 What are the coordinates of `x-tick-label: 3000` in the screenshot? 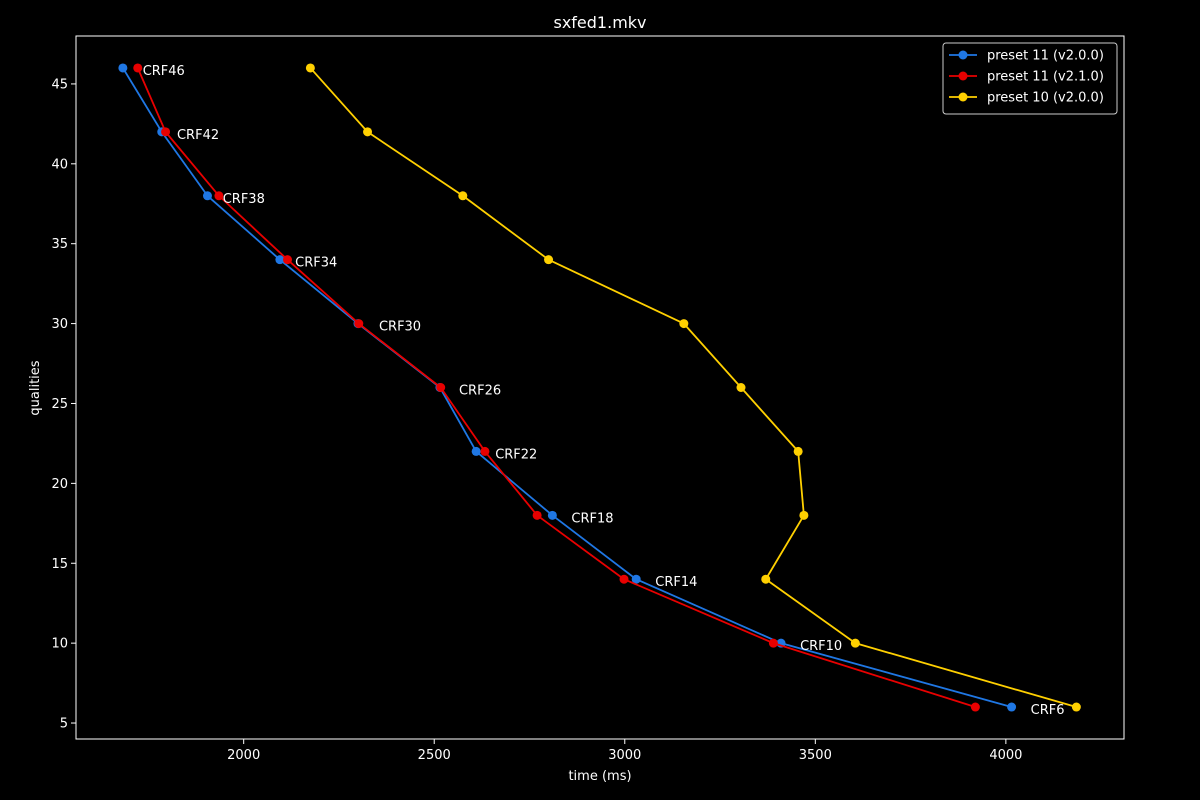 It's located at (624, 755).